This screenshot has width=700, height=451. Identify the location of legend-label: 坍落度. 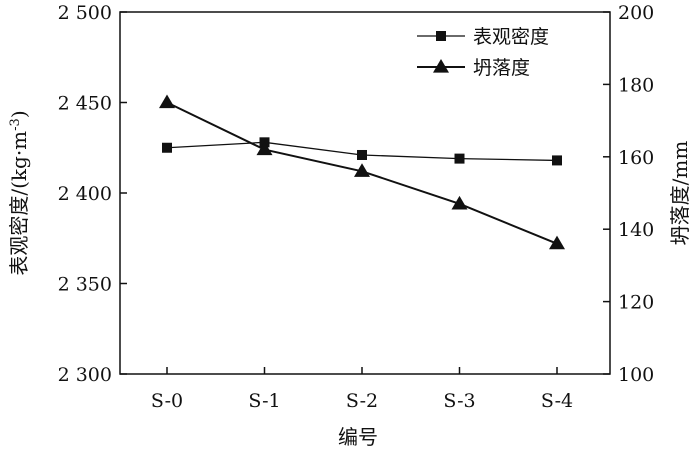
(501, 68).